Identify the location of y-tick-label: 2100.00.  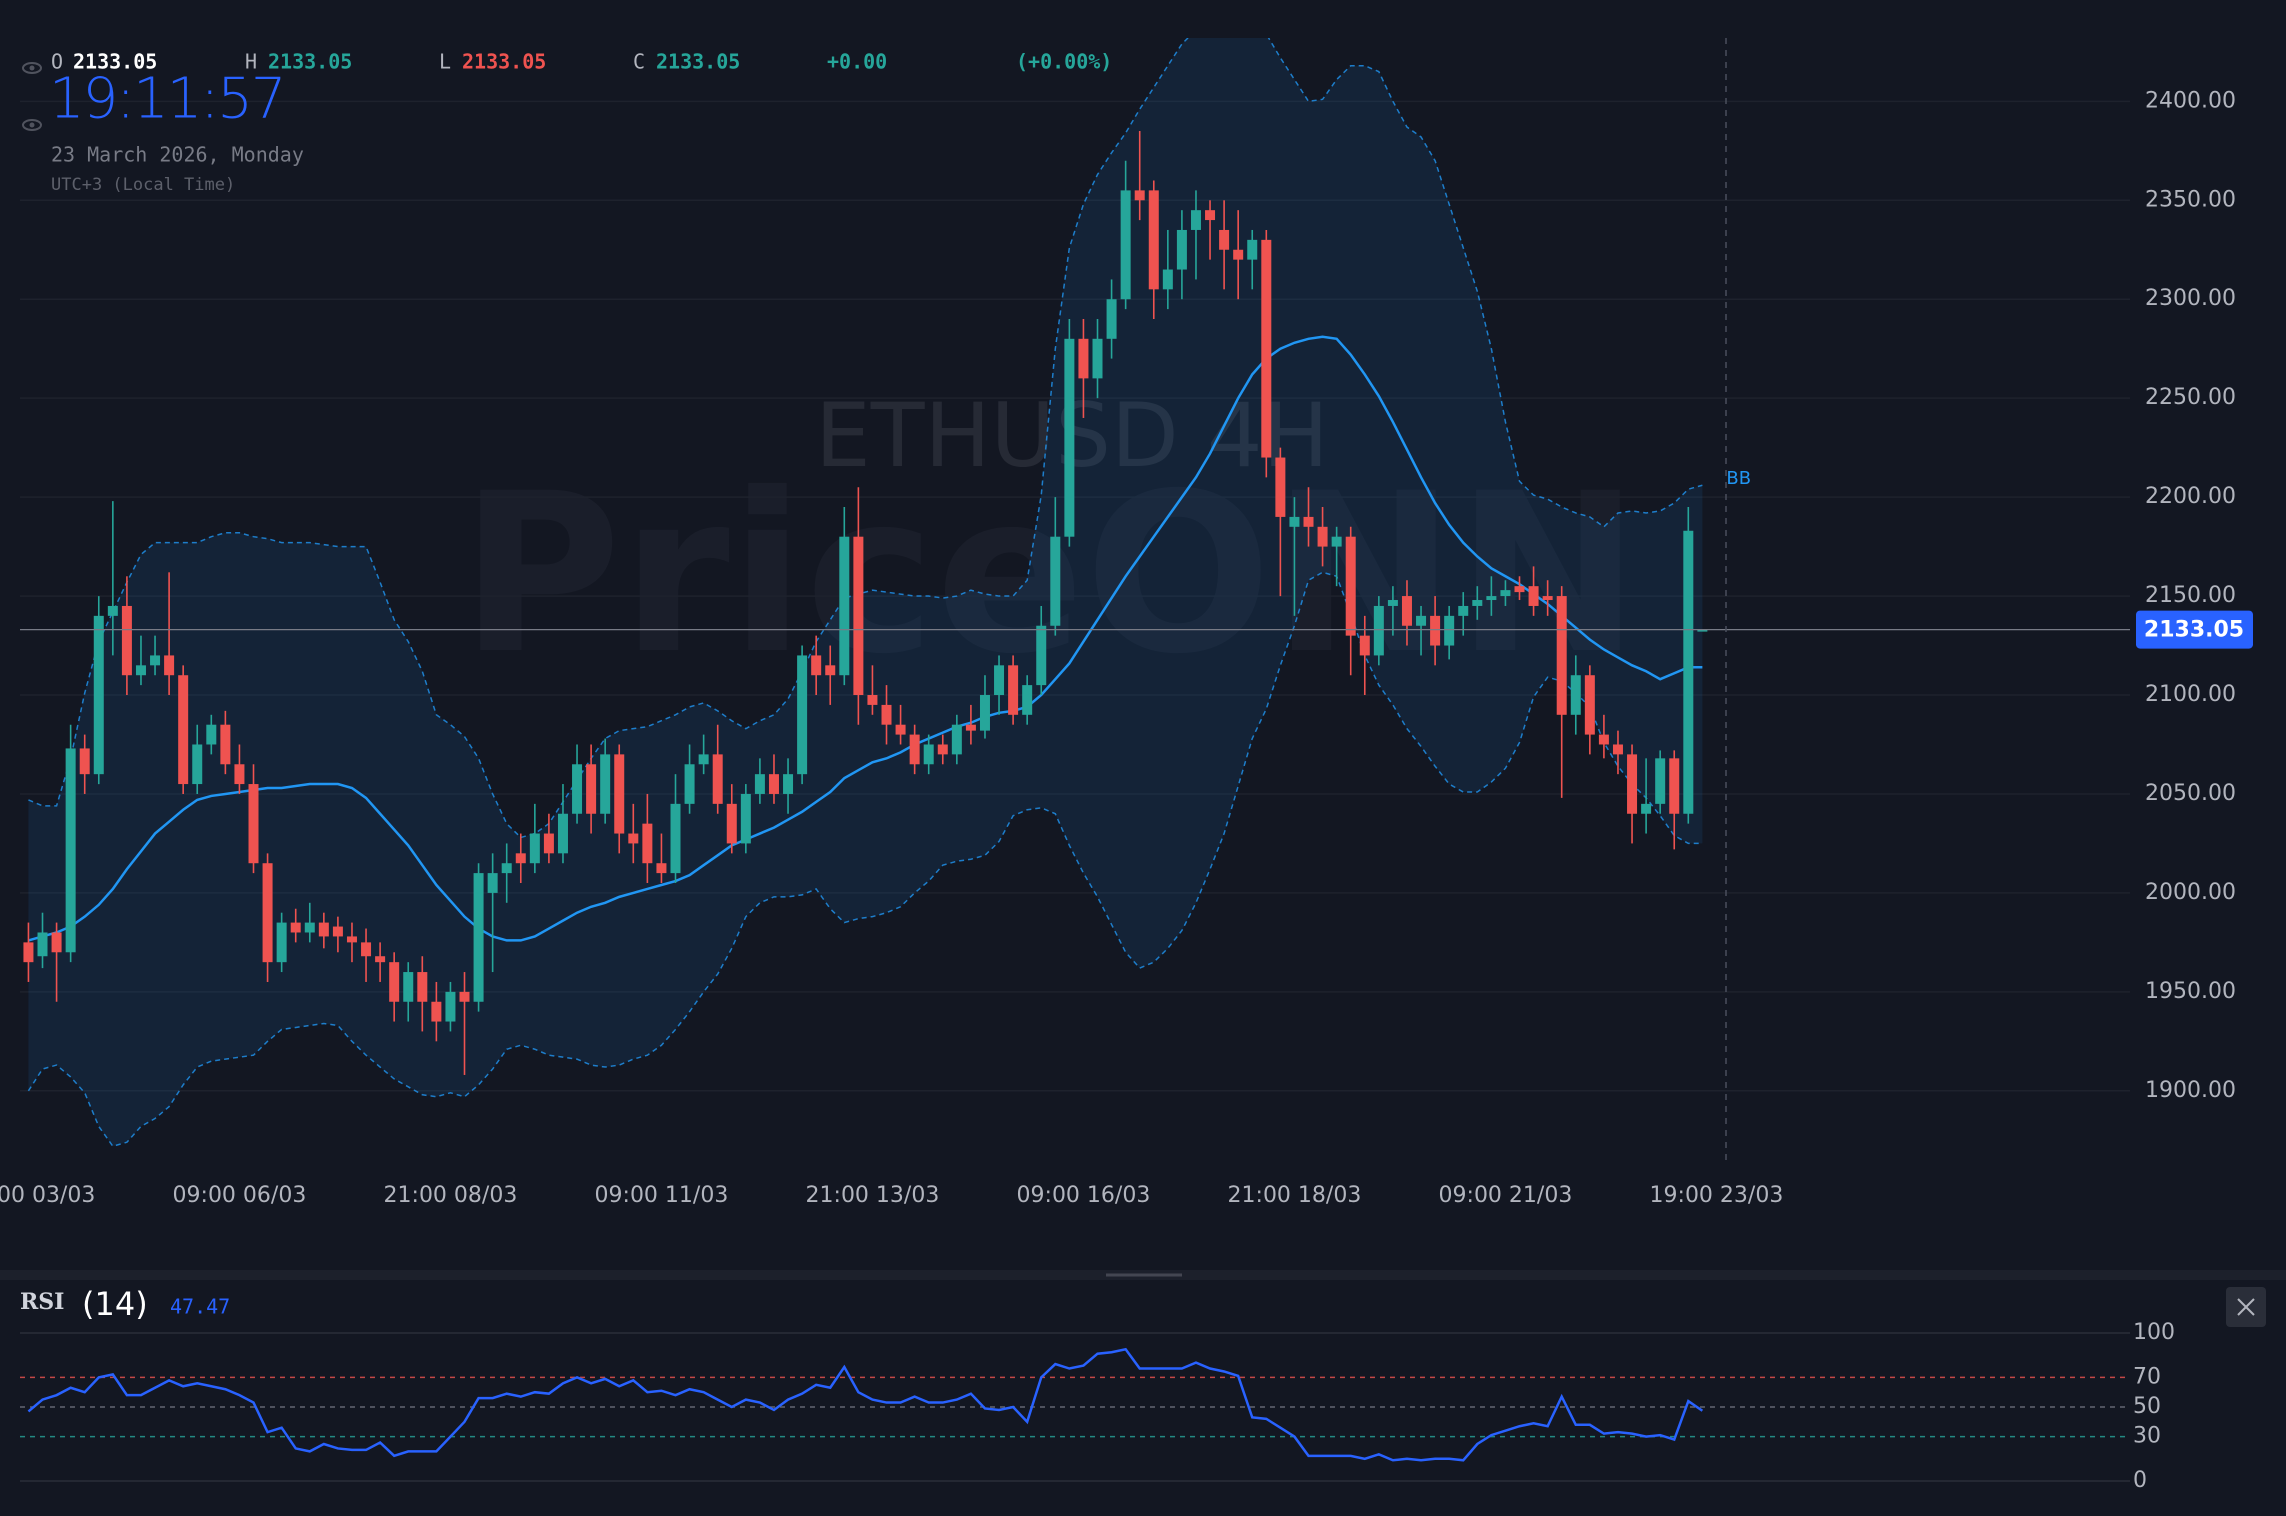
(2190, 694).